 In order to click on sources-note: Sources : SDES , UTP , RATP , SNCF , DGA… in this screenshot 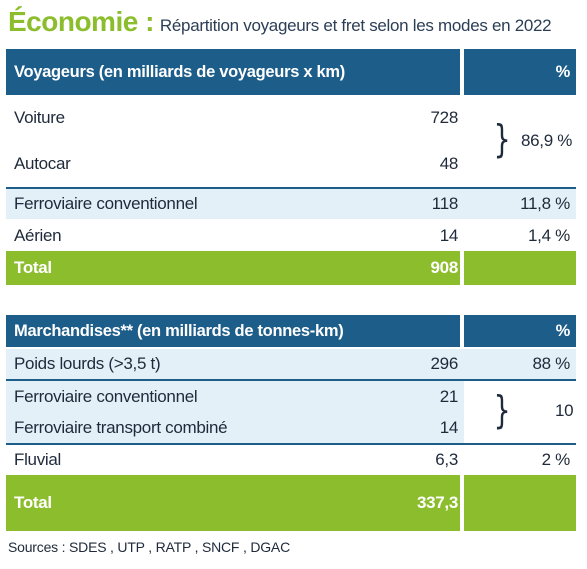, I will do `click(149, 547)`.